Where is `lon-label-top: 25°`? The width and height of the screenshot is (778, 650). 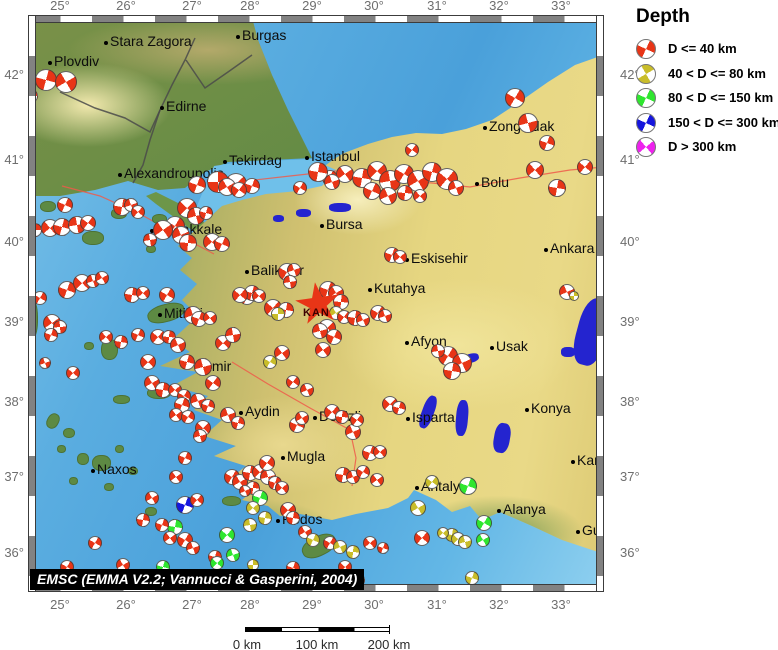 lon-label-top: 25° is located at coordinates (60, 6).